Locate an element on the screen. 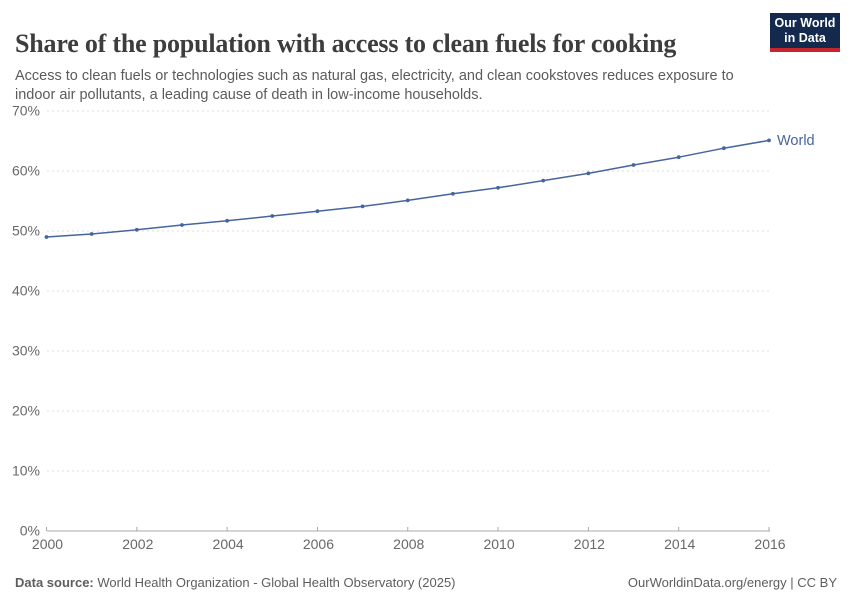 The image size is (850, 600). data-line is located at coordinates (407, 188).